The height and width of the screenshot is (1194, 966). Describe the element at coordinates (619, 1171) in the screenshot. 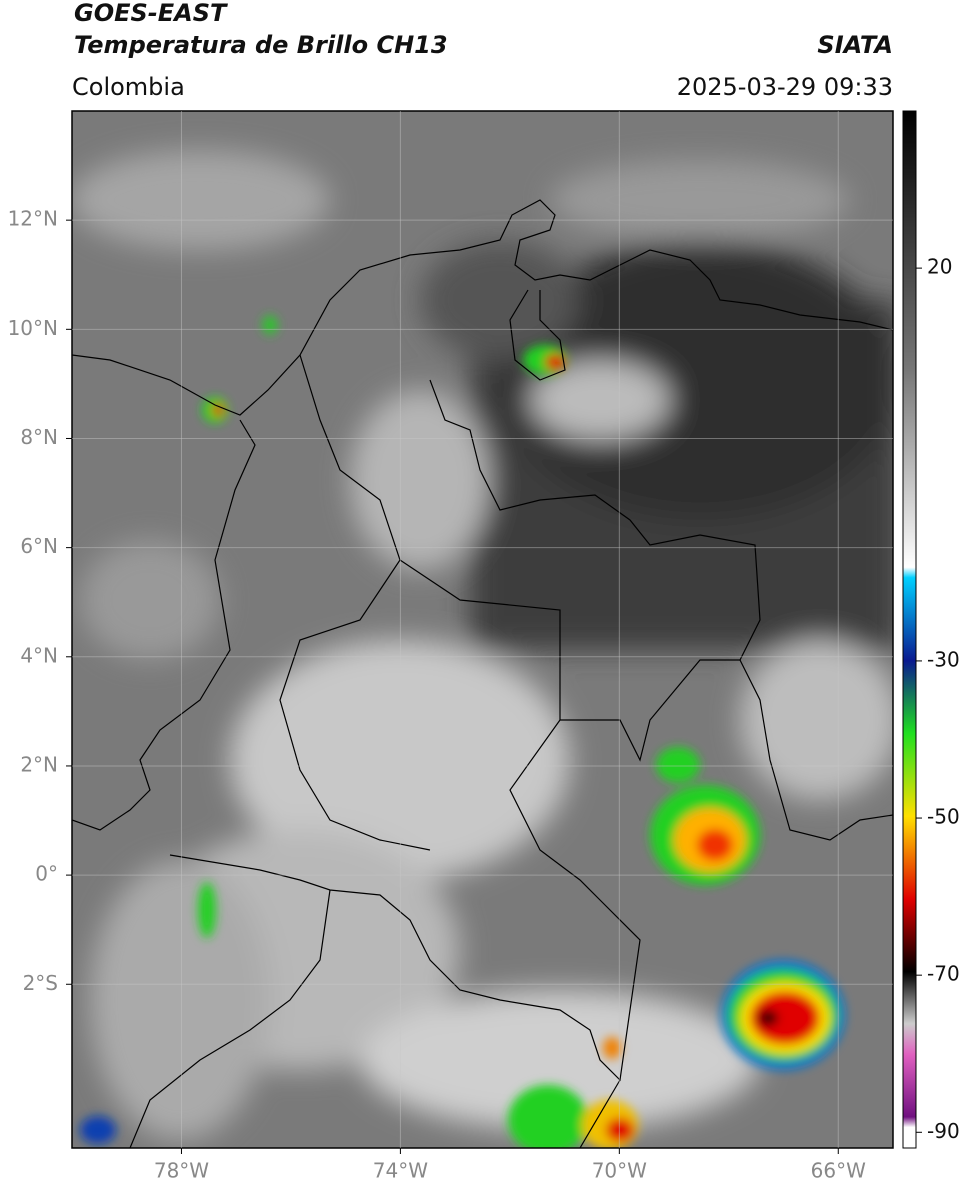

I see `x-tick-label: 70°W` at that location.